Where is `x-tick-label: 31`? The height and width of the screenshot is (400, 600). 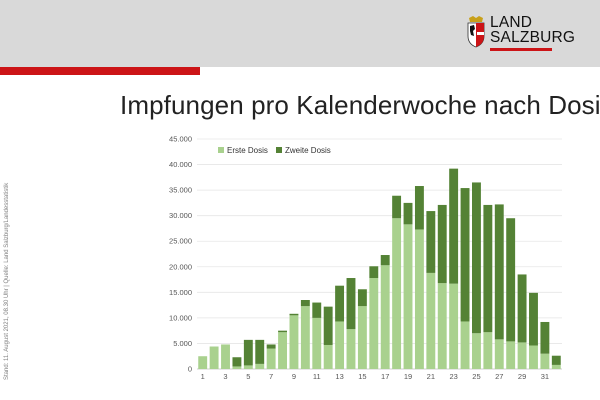
x-tick-label: 31 is located at coordinates (545, 376).